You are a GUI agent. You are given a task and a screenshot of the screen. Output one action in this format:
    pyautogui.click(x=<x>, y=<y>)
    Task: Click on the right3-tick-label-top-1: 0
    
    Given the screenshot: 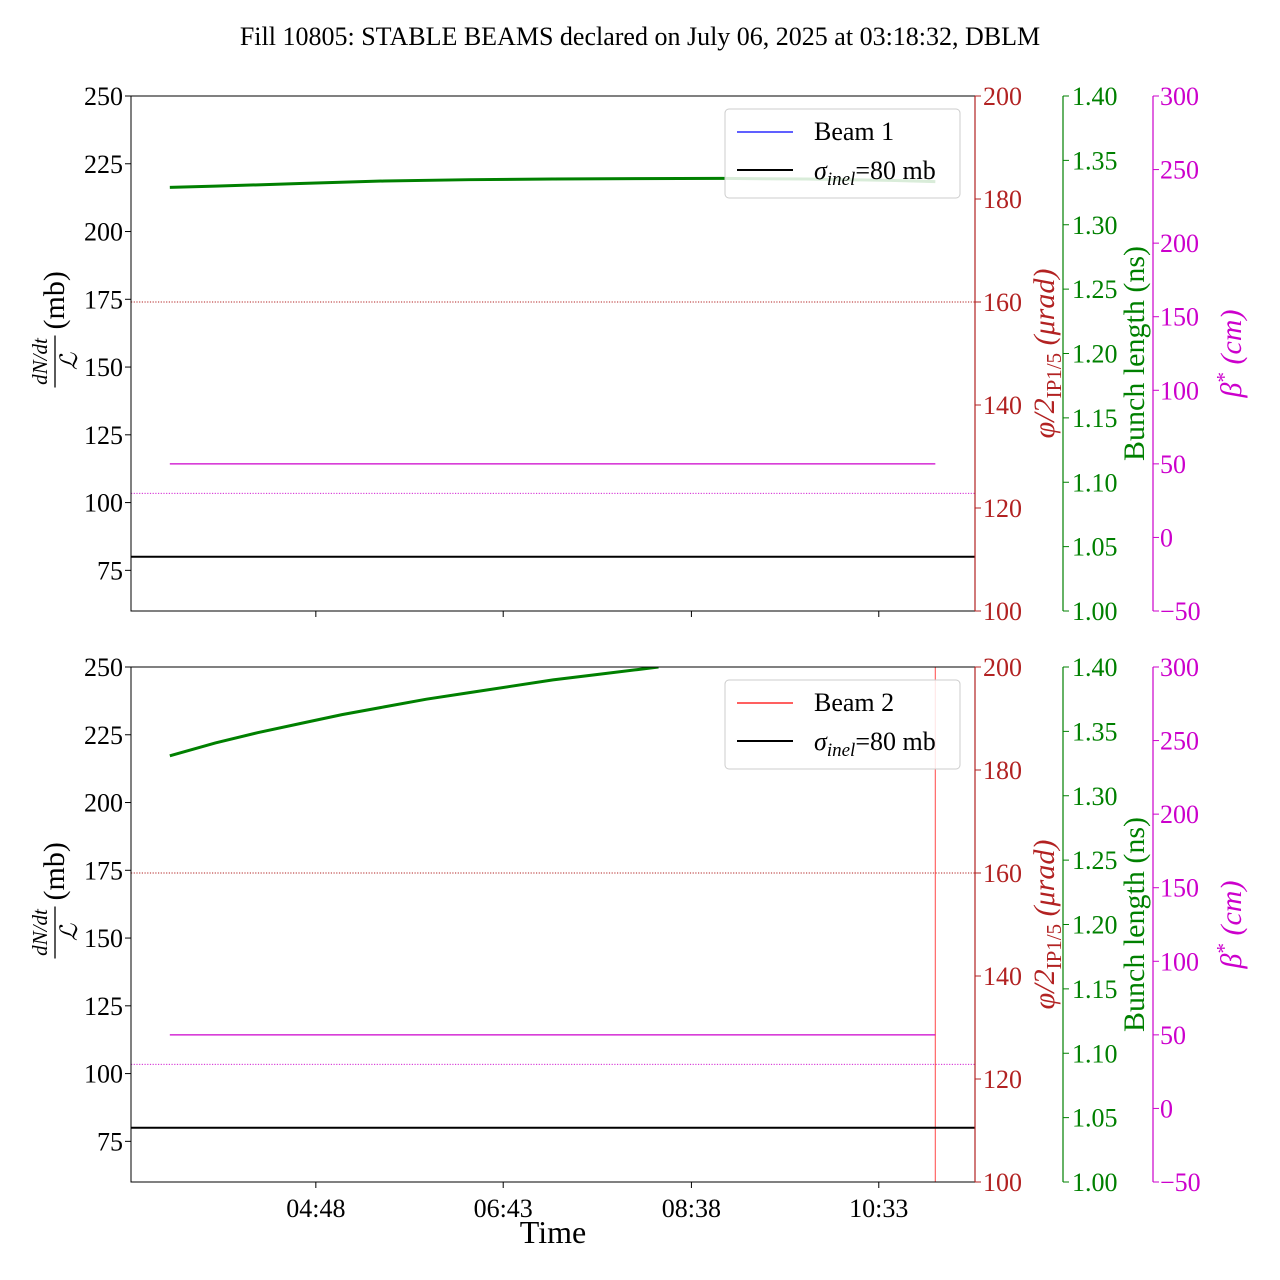 What is the action you would take?
    pyautogui.click(x=1166, y=537)
    